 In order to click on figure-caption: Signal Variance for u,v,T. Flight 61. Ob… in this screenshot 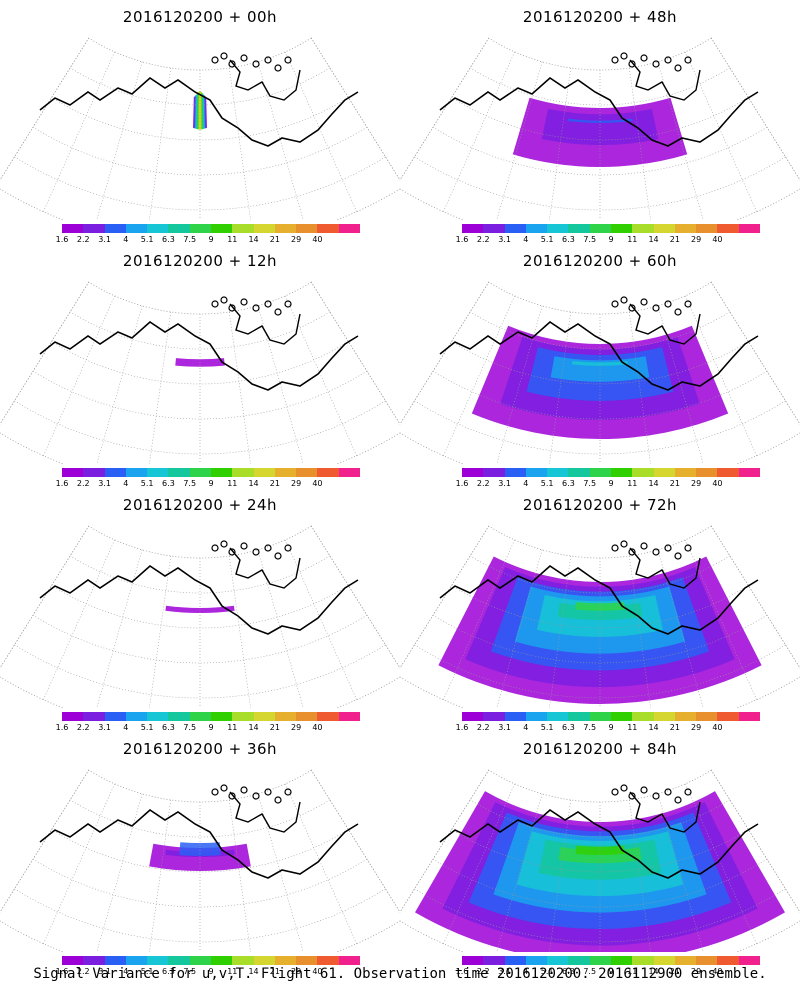, I will do `click(400, 974)`.